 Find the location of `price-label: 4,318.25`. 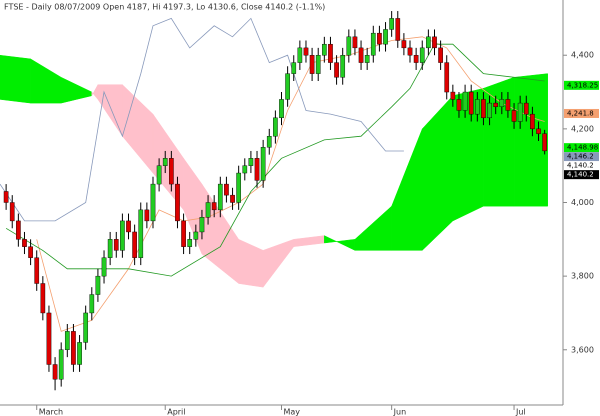

price-label: 4,318.25 is located at coordinates (582, 85).